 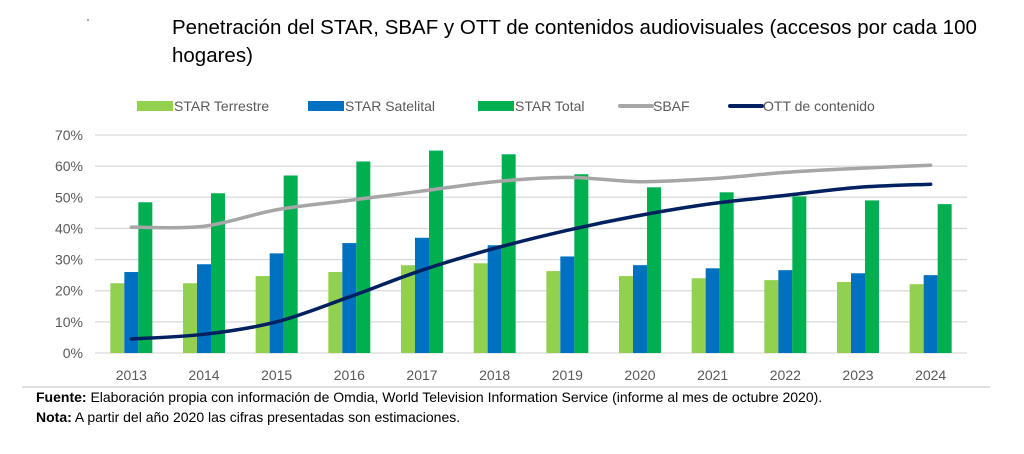 What do you see at coordinates (131, 375) in the screenshot?
I see `x-tick-label: 2013` at bounding box center [131, 375].